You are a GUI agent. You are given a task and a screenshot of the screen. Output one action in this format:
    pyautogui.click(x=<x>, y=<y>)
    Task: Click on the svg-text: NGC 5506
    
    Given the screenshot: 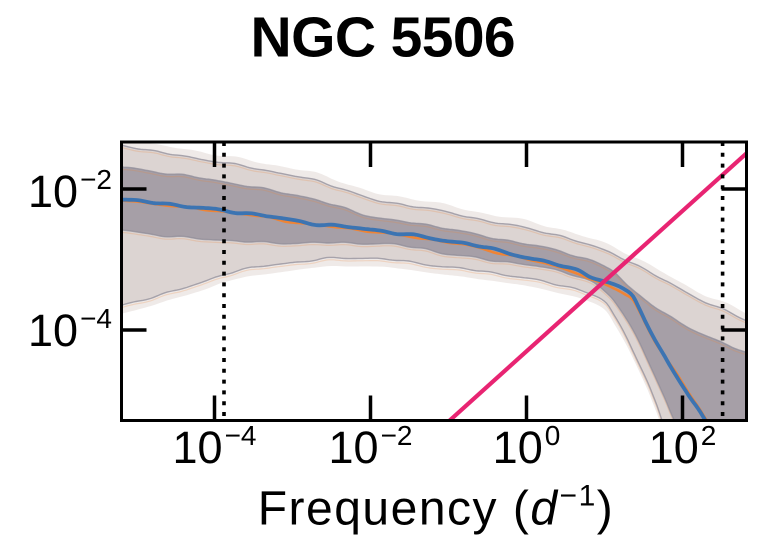 What is the action you would take?
    pyautogui.click(x=383, y=38)
    